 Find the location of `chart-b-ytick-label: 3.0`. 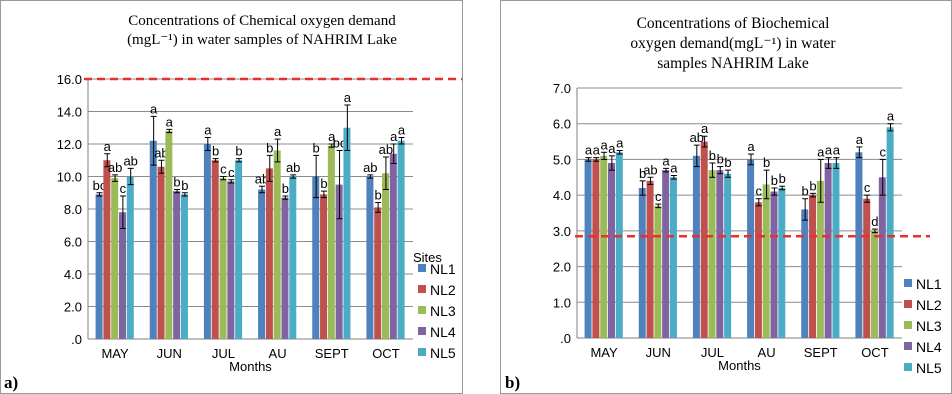

chart-b-ytick-label: 3.0 is located at coordinates (562, 231).